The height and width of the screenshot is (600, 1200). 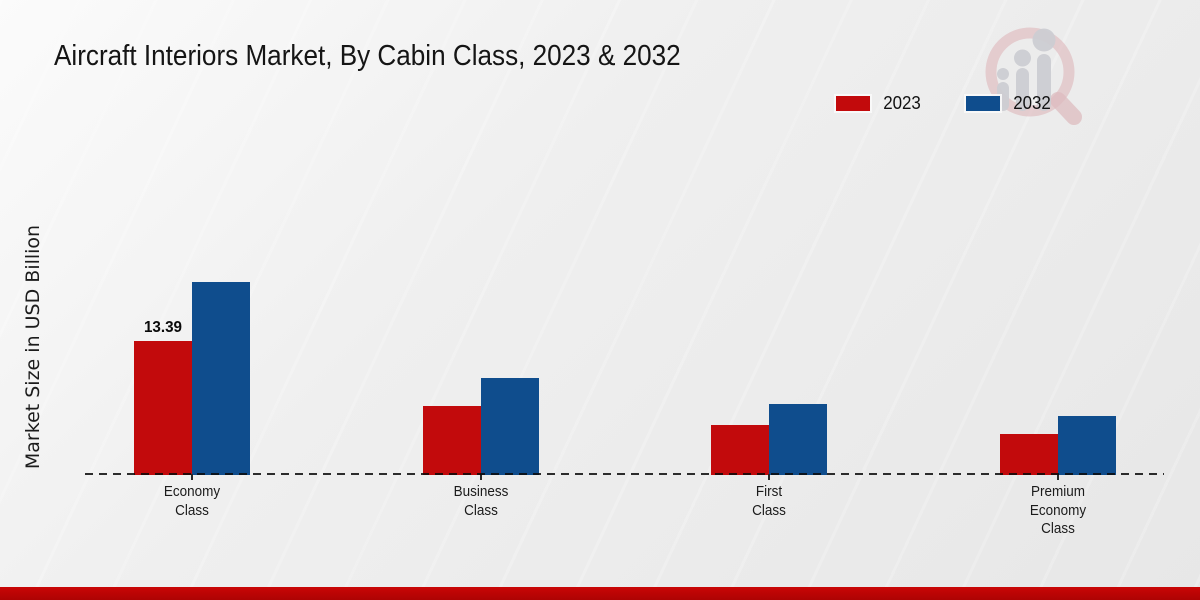 I want to click on bar-2032-business-class, so click(x=509, y=426).